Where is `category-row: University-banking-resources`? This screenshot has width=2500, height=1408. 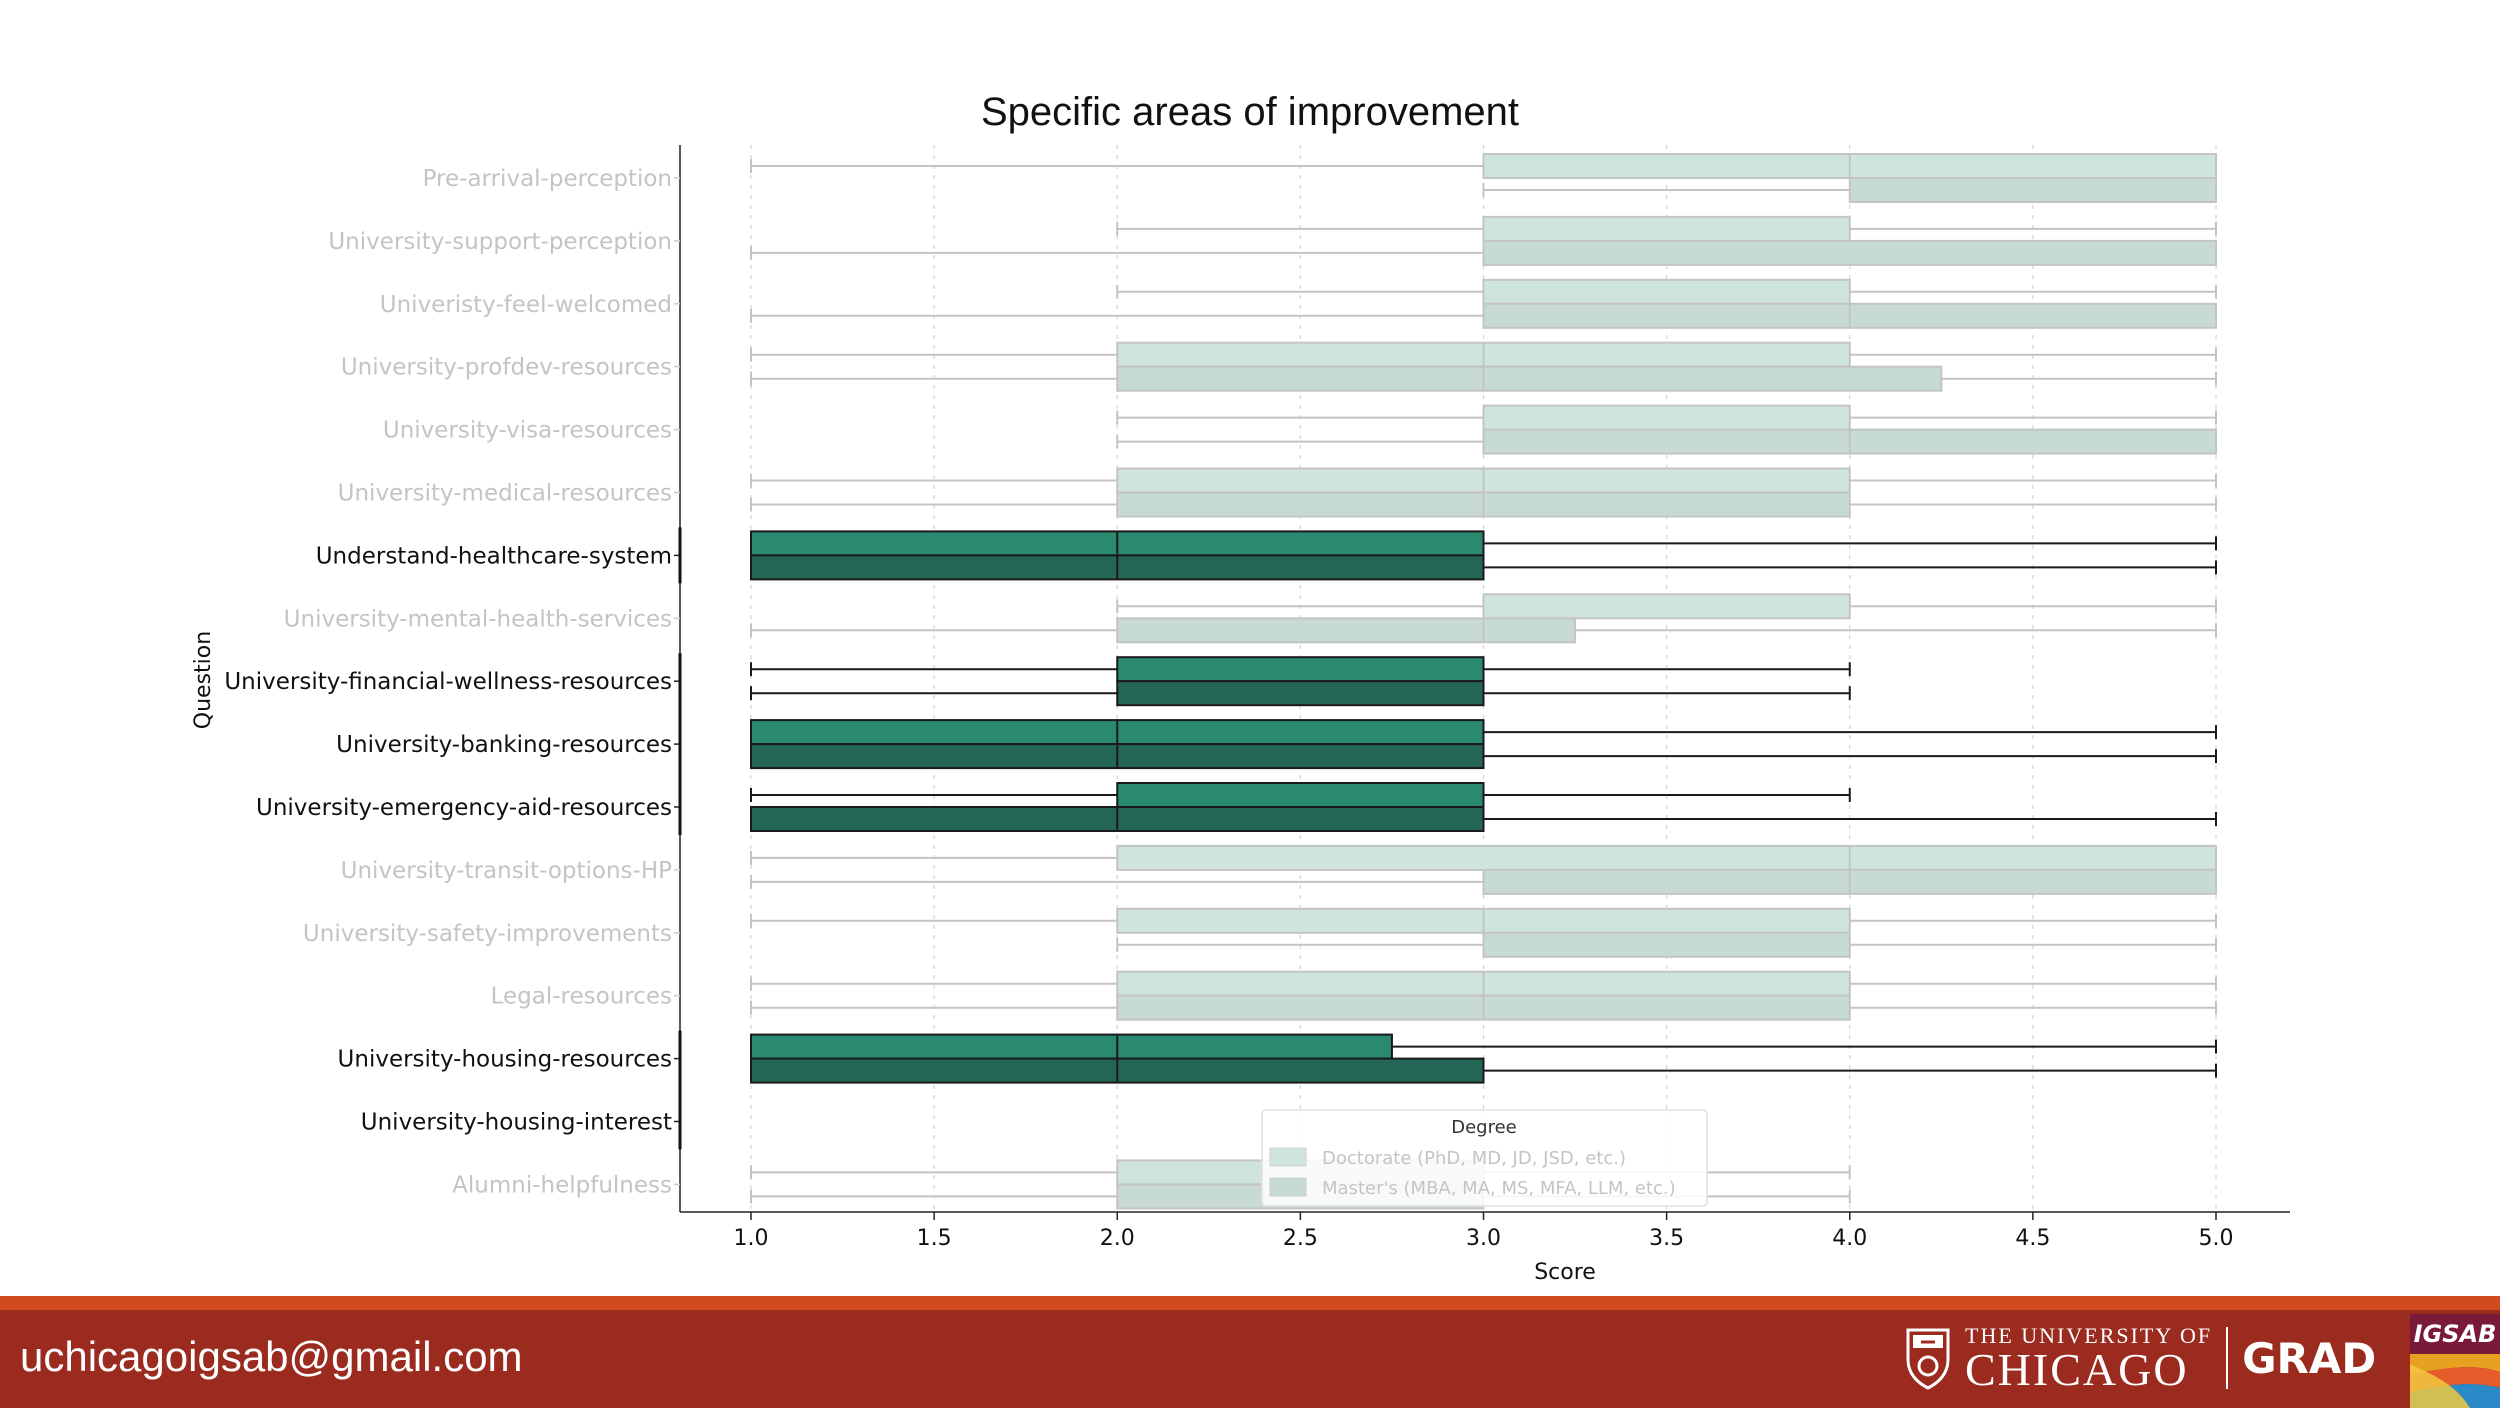 category-row: University-banking-resources is located at coordinates (1276, 744).